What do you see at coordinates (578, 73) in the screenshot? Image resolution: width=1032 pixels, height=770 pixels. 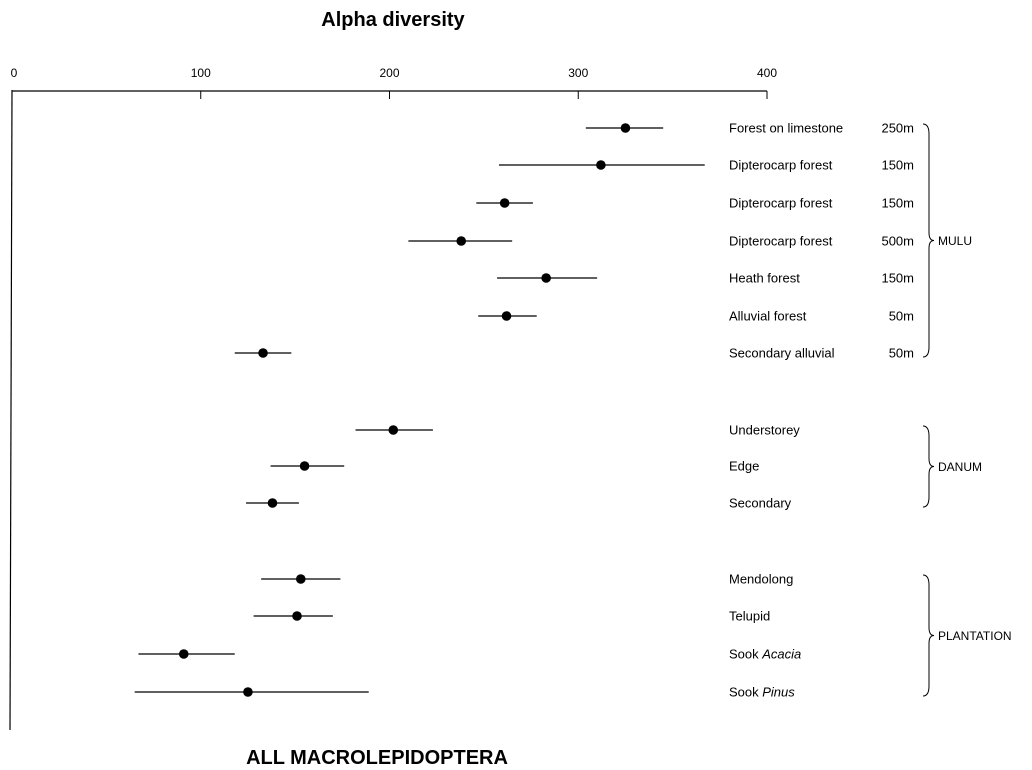 I see `x-tick-label: 300` at bounding box center [578, 73].